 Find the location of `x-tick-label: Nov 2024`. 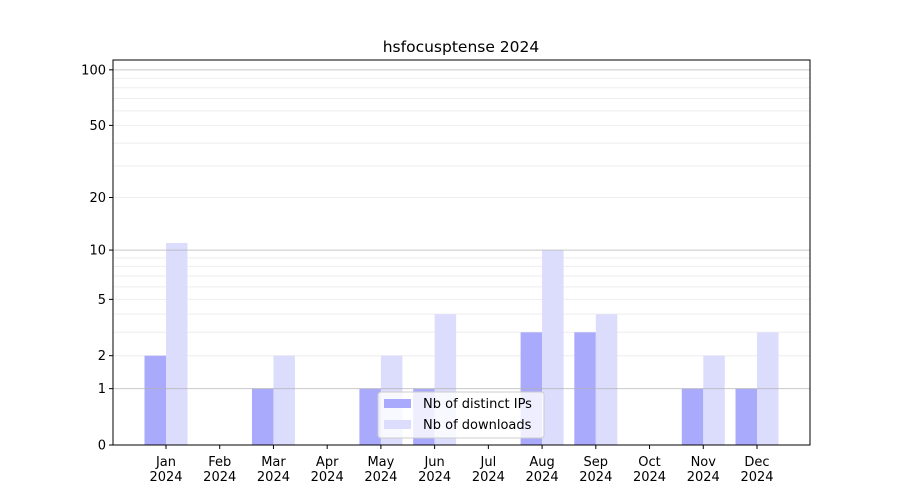

x-tick-label: Nov 2024 is located at coordinates (703, 470).